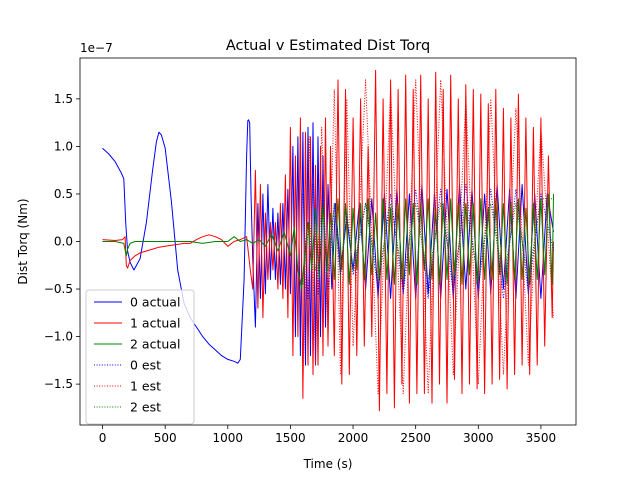 This screenshot has height=480, width=640. I want to click on x-tick-label: 3000, so click(478, 438).